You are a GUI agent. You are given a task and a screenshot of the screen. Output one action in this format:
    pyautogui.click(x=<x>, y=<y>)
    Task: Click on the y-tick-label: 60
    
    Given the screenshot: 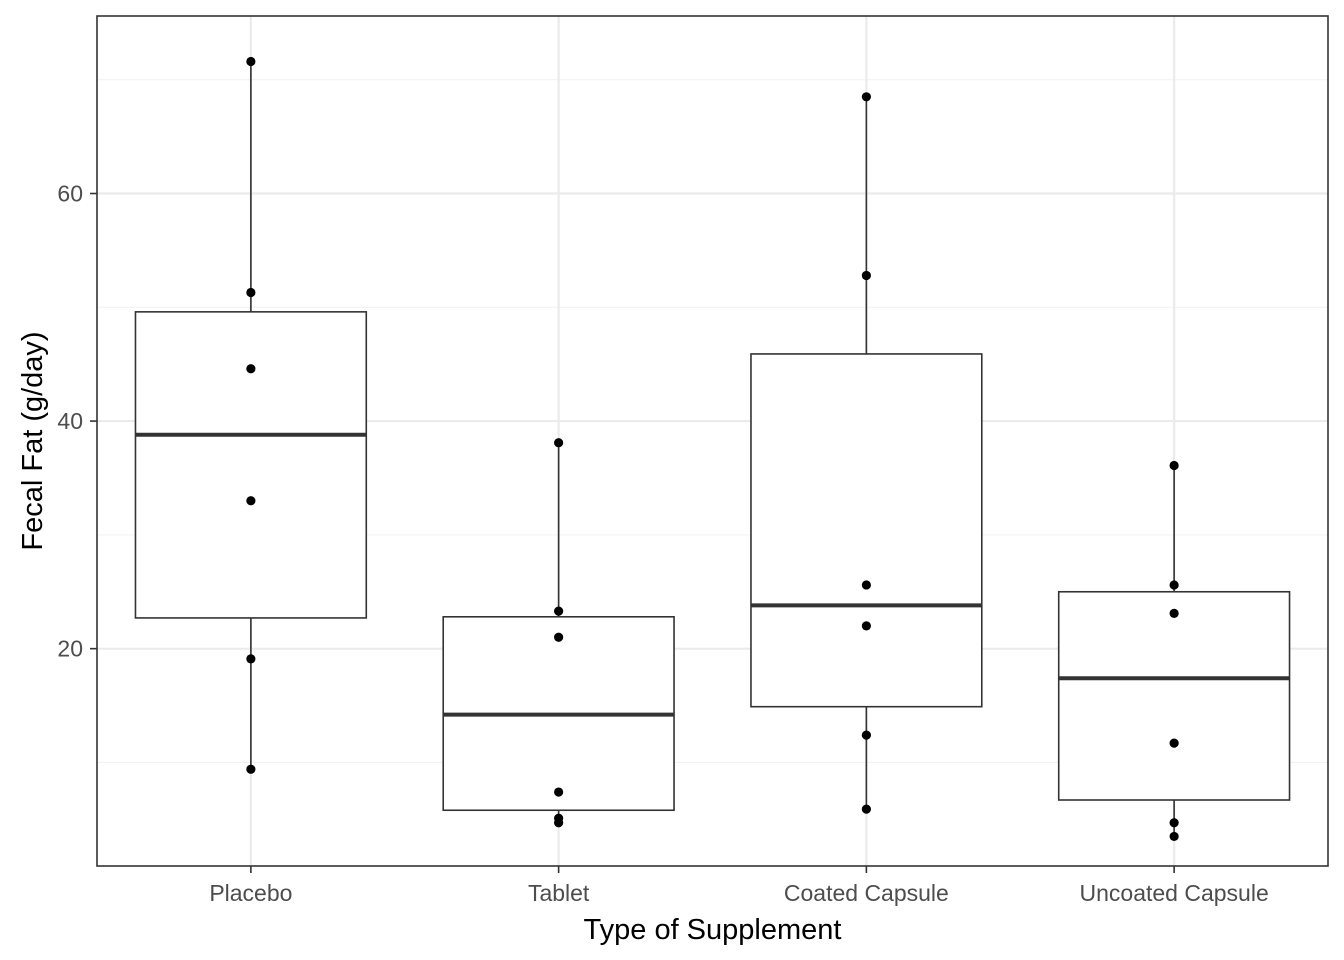 What is the action you would take?
    pyautogui.click(x=70, y=194)
    